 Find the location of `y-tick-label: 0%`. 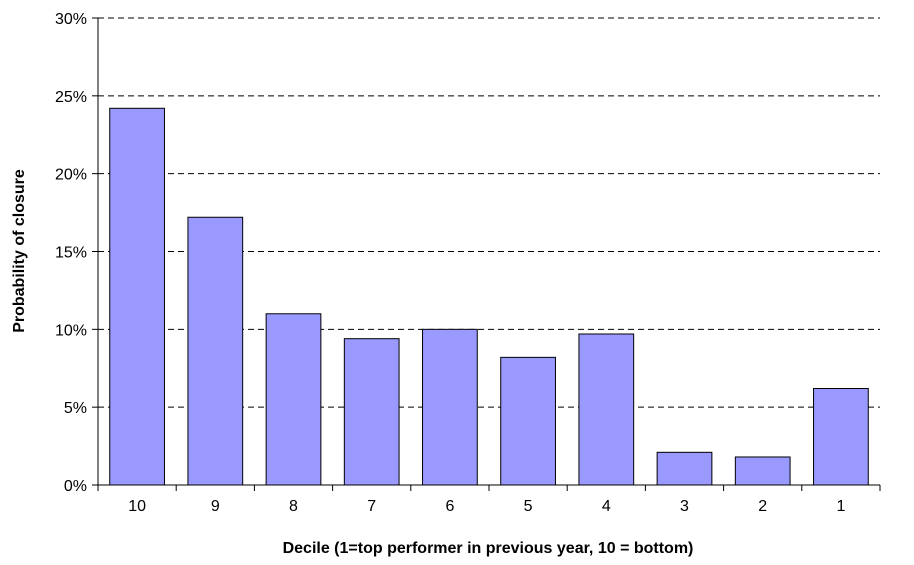

y-tick-label: 0% is located at coordinates (75, 486).